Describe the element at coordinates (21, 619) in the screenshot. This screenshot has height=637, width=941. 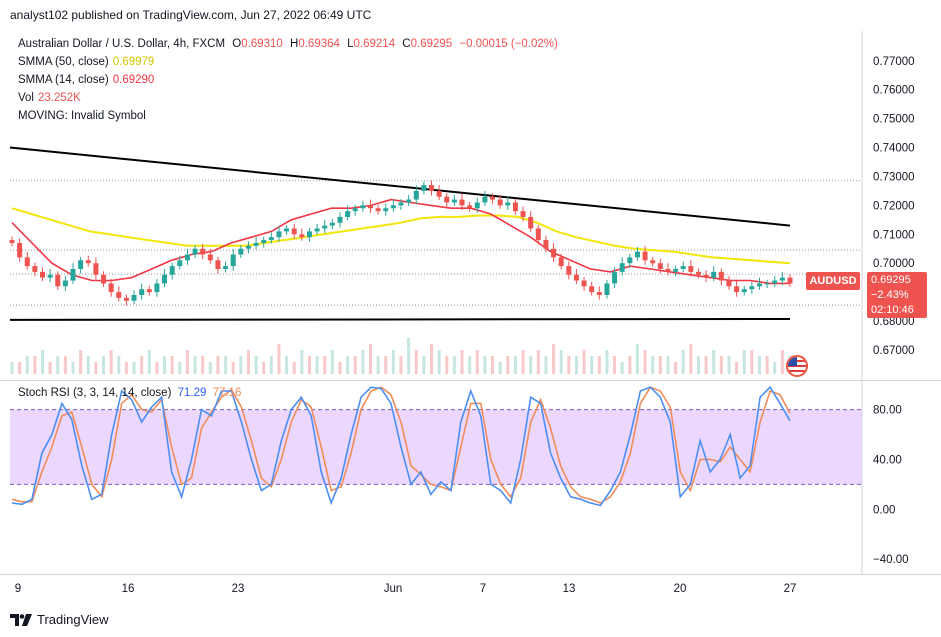
I see `tradingview-logo-icon` at that location.